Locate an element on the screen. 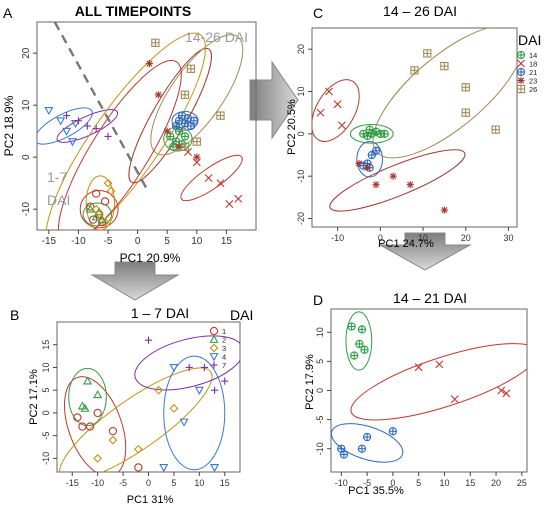 The width and height of the screenshot is (550, 508). y-tick-label: 0 is located at coordinates (320, 390).